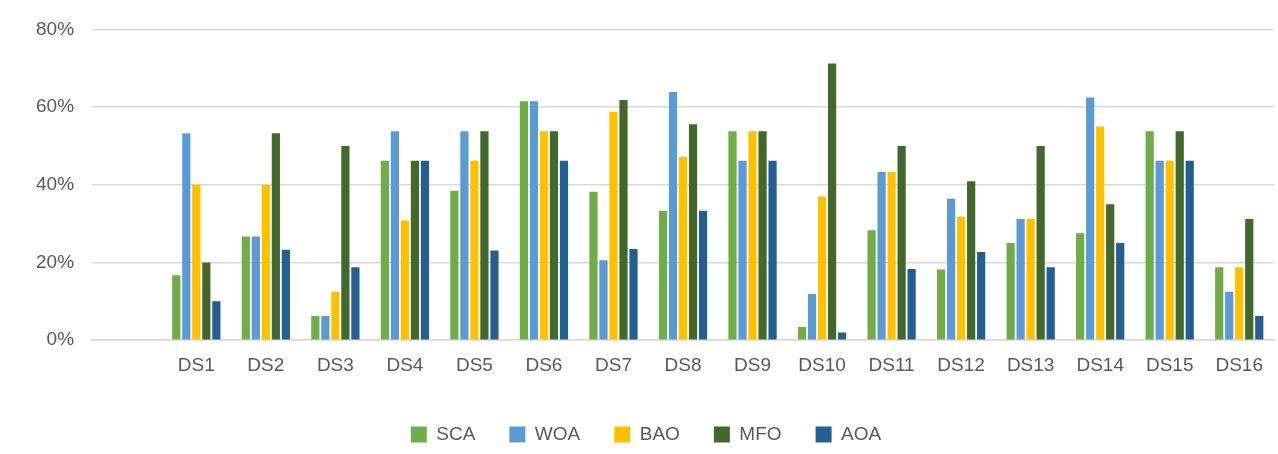  I want to click on legend-label: BAO, so click(659, 433).